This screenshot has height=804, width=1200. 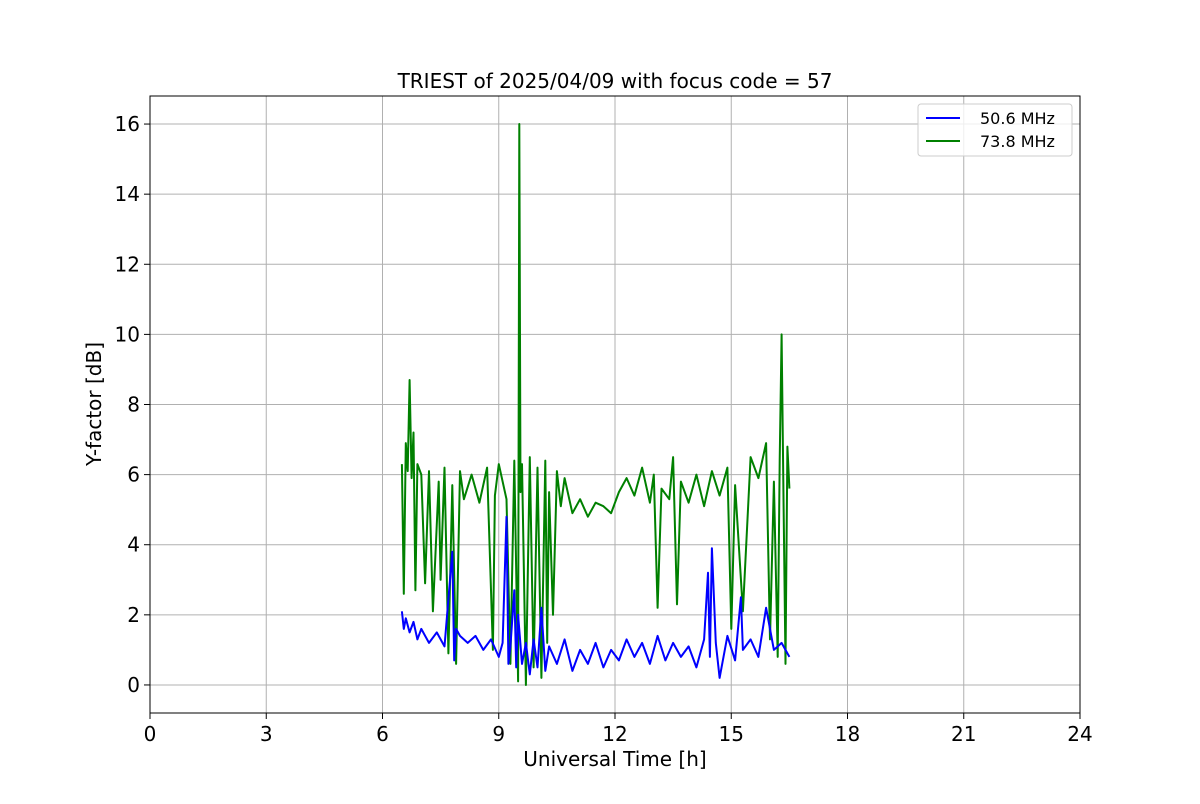 I want to click on y-tick-label: 4, so click(x=133, y=545).